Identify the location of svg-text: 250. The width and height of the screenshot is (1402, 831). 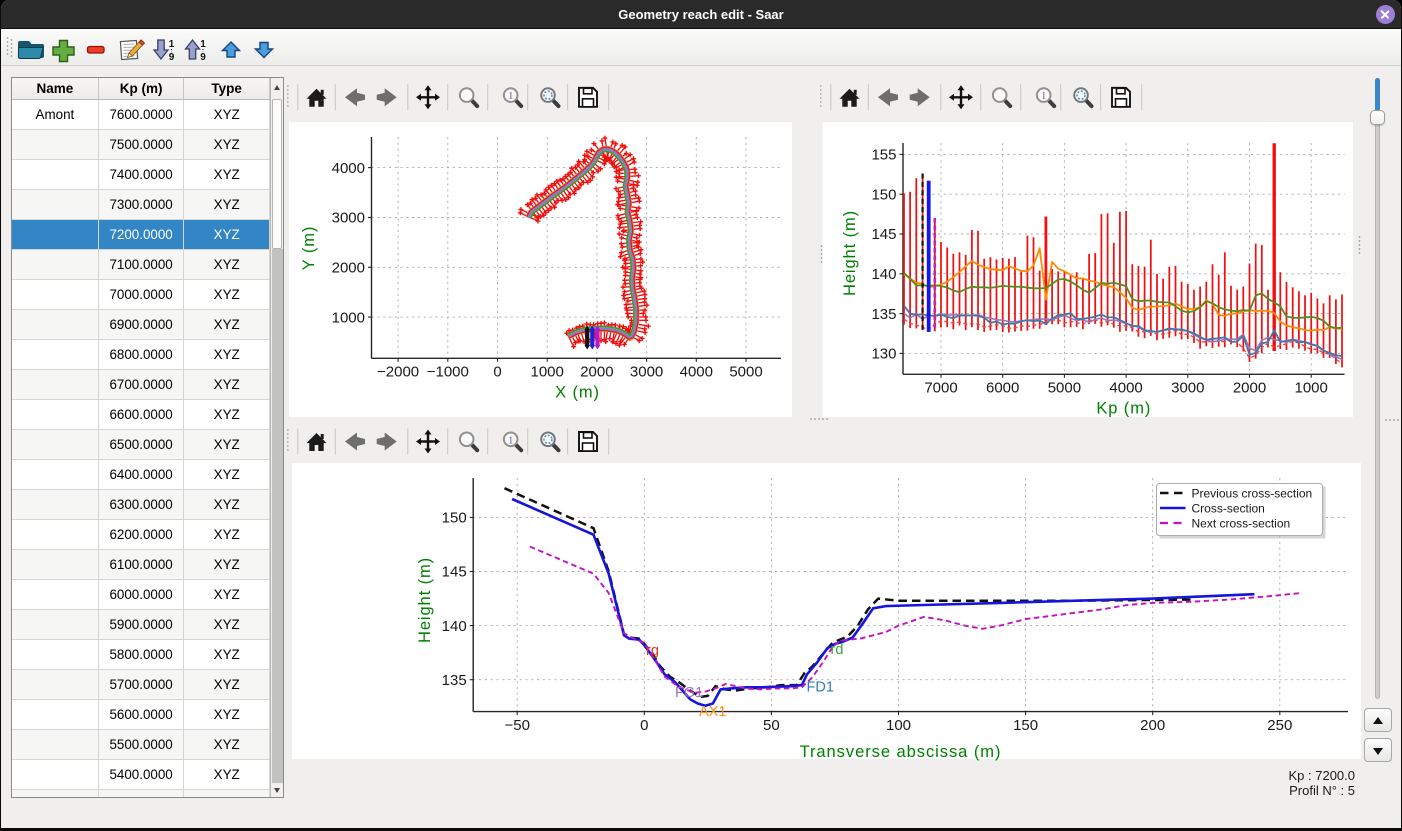
(1279, 725).